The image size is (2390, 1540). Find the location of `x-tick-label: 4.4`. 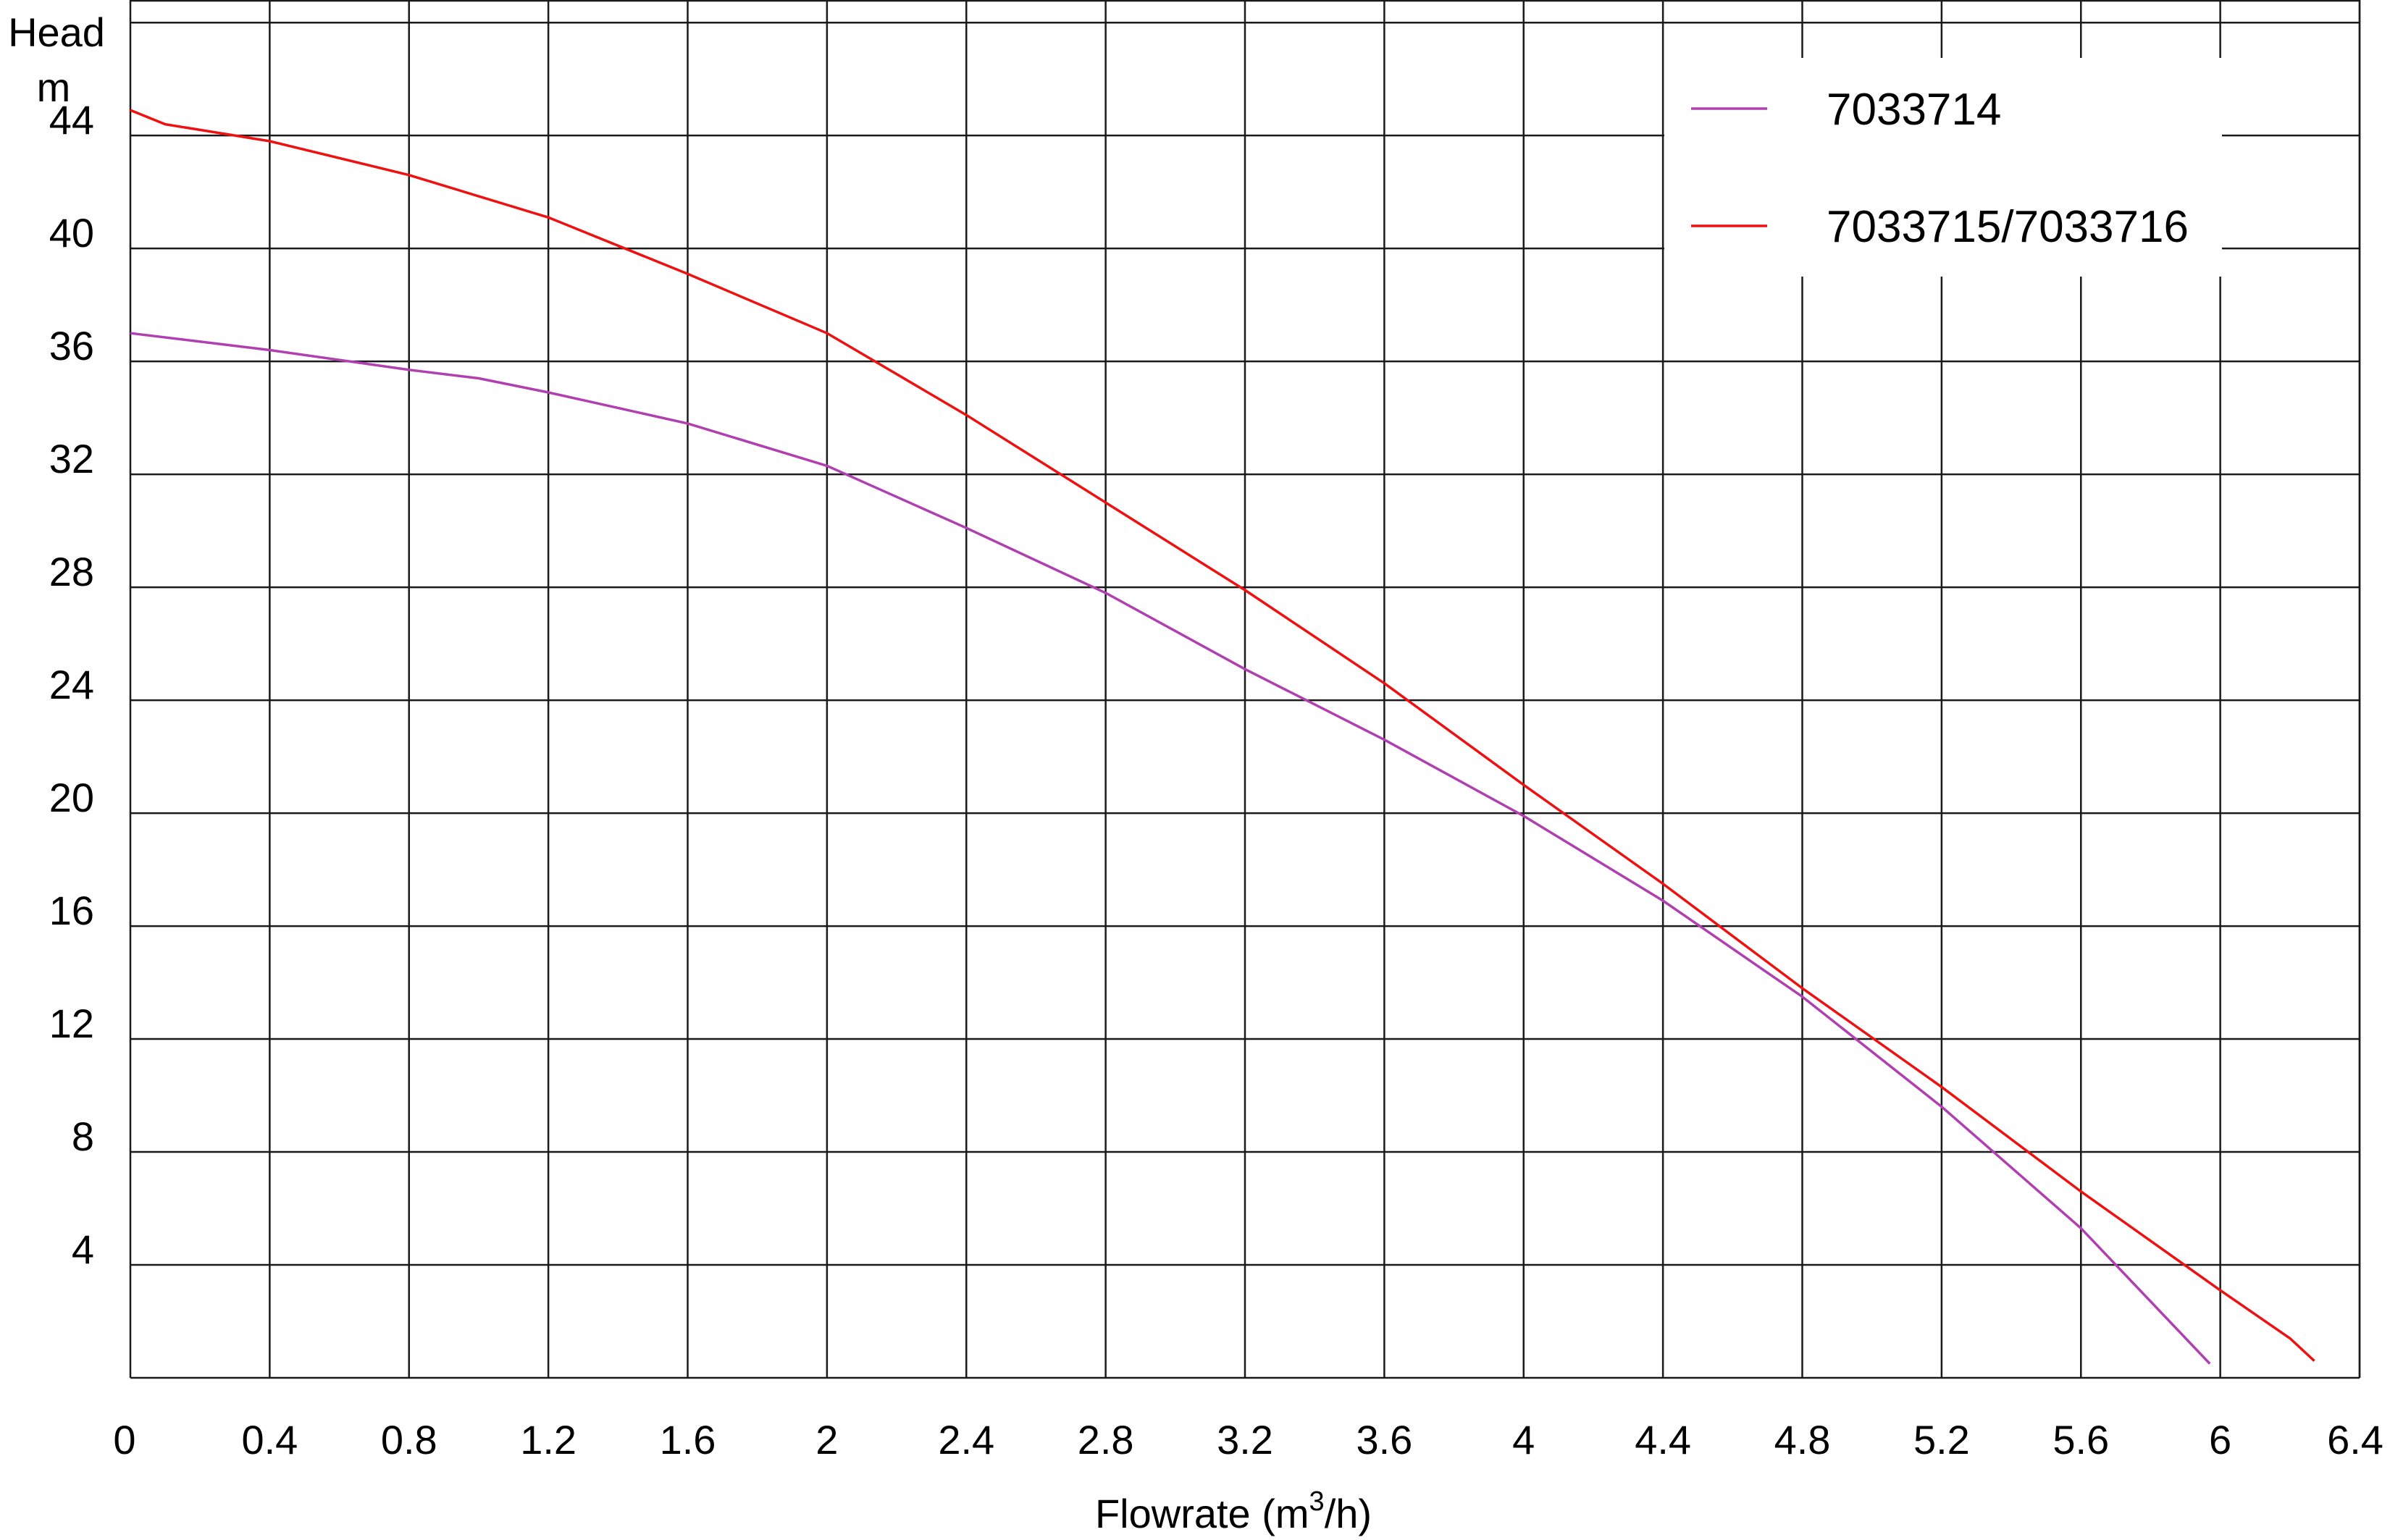

x-tick-label: 4.4 is located at coordinates (1663, 1440).